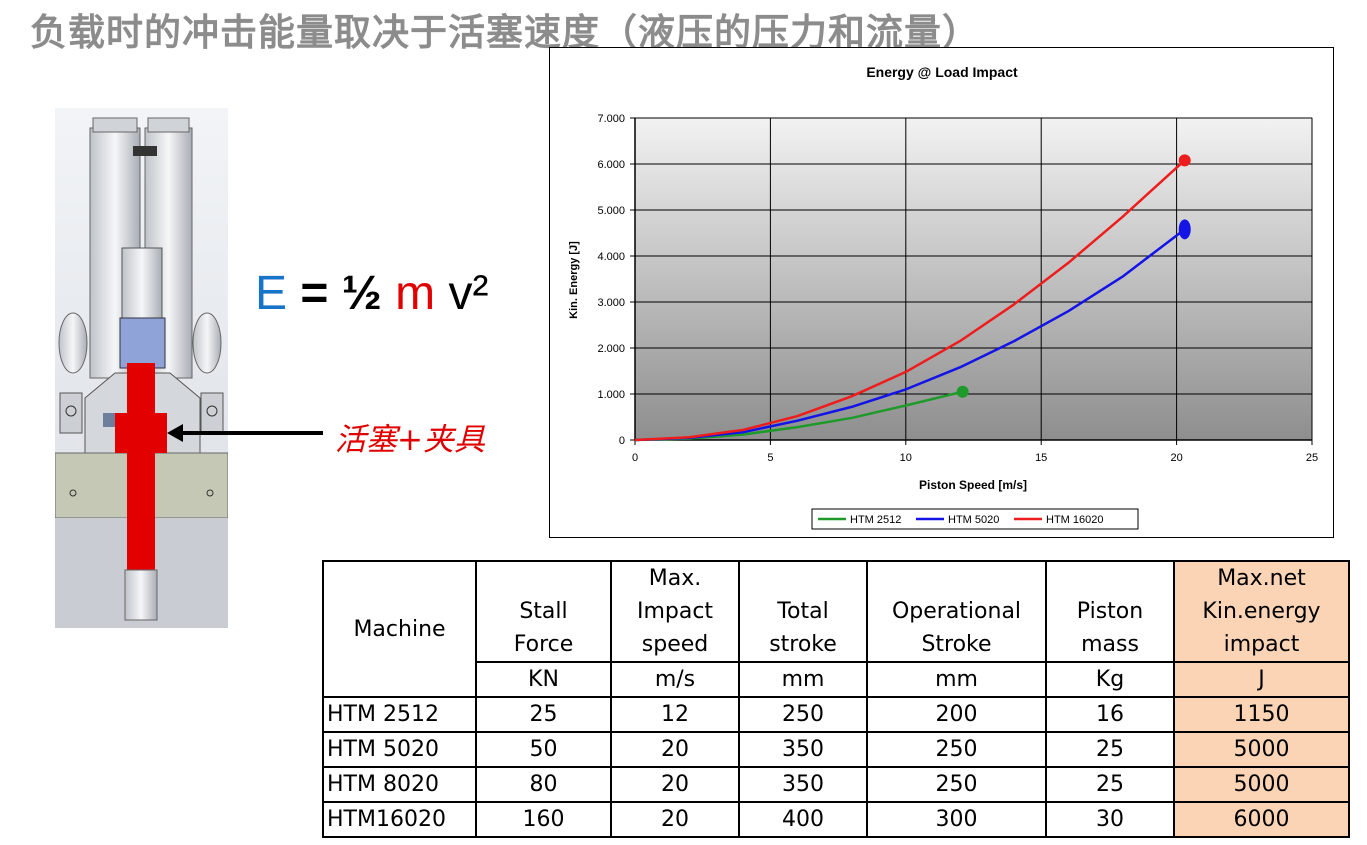 The image size is (1367, 845). Describe the element at coordinates (611, 211) in the screenshot. I see `y-tick-label: 5.000` at that location.